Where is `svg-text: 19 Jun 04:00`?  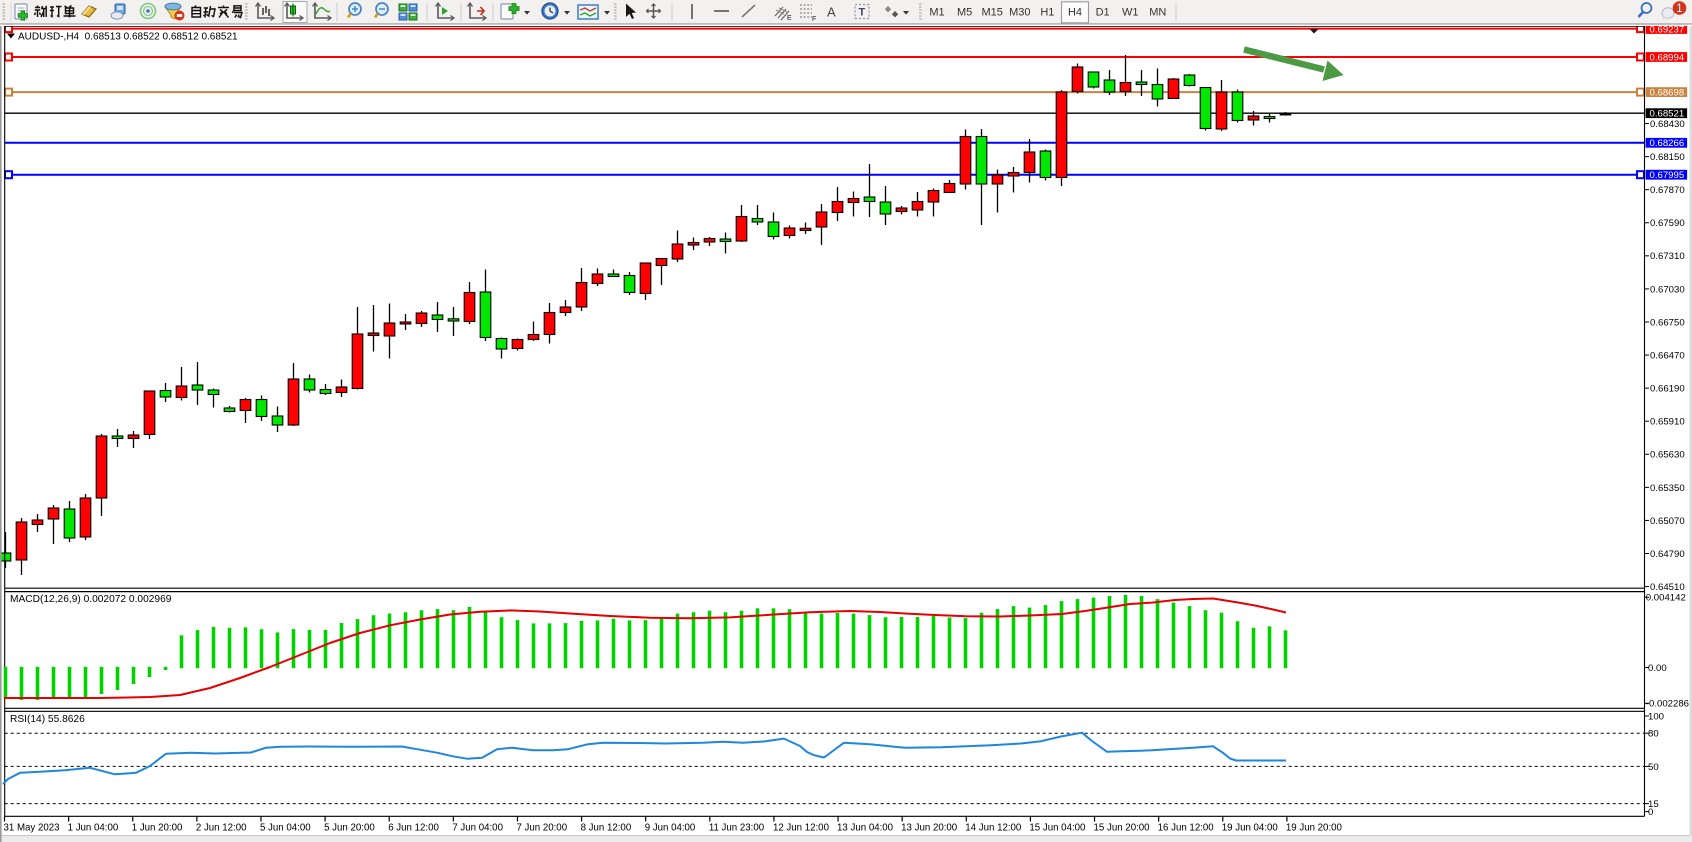 svg-text: 19 Jun 04:00 is located at coordinates (1250, 828).